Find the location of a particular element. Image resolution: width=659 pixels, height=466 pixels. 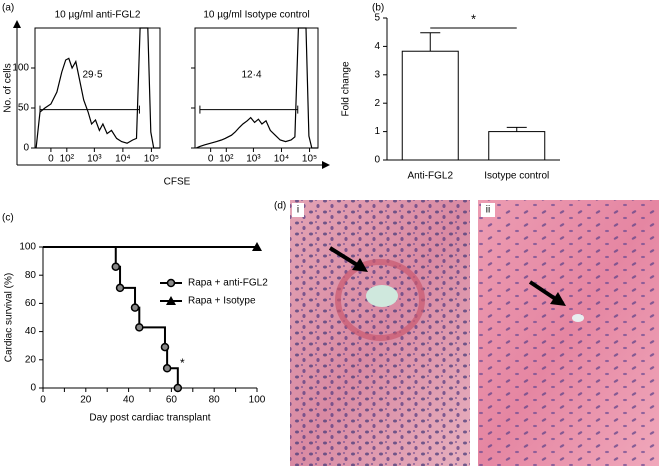

x-tick-label: 100 is located at coordinates (257, 400).